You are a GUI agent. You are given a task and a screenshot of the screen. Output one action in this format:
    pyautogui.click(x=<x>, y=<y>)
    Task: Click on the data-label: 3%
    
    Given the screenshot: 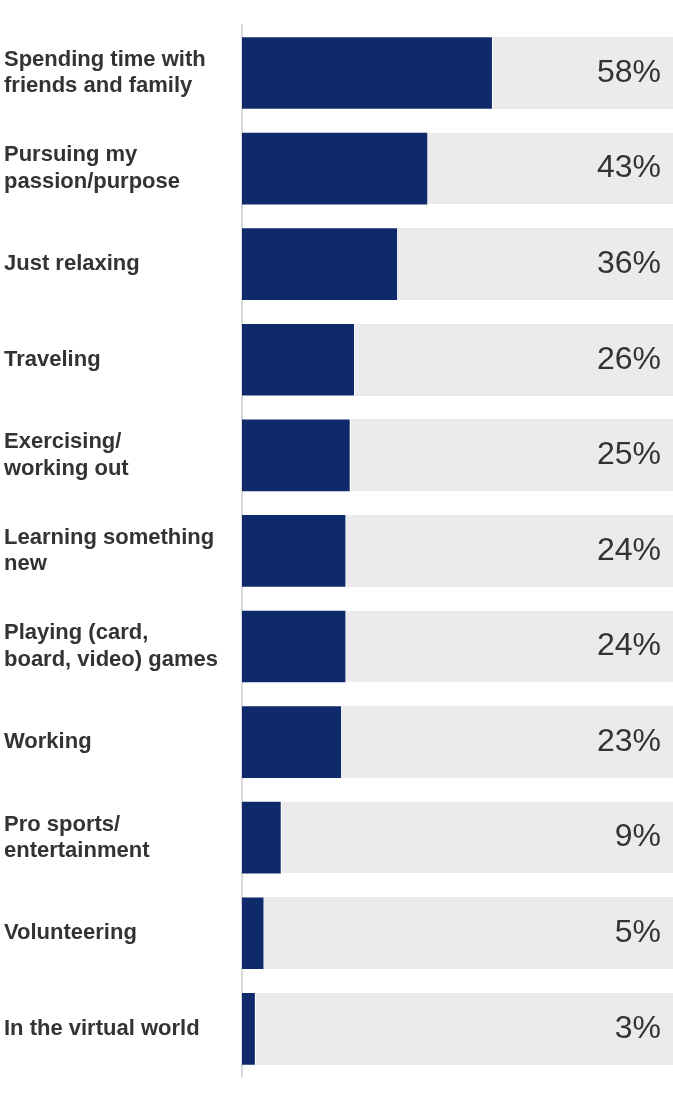 What is the action you would take?
    pyautogui.click(x=637, y=1026)
    